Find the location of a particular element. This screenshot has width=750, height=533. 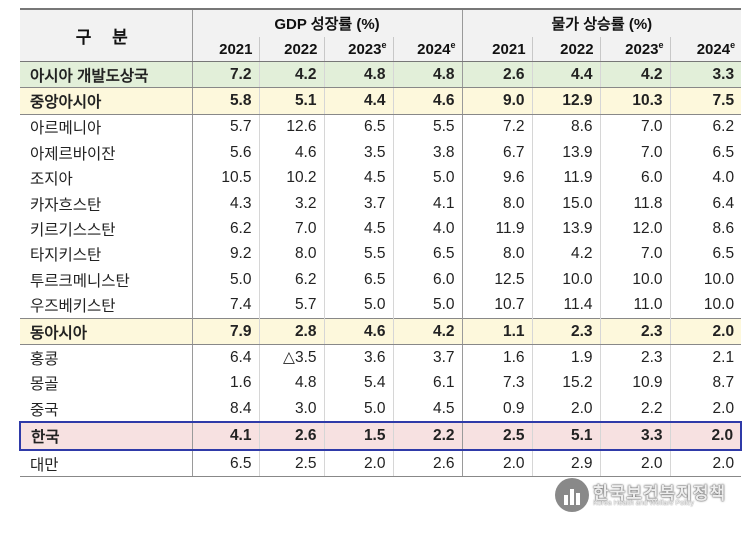

gdp-year-header: 2023e is located at coordinates (358, 49).